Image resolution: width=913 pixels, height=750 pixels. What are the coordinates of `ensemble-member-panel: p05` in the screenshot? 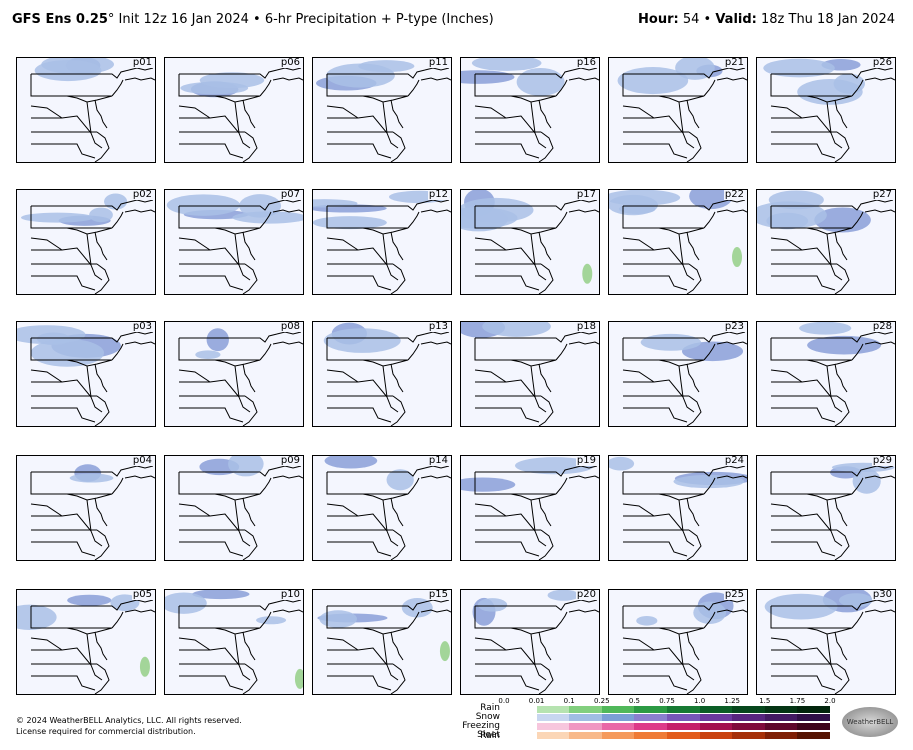 It's located at (86, 642).